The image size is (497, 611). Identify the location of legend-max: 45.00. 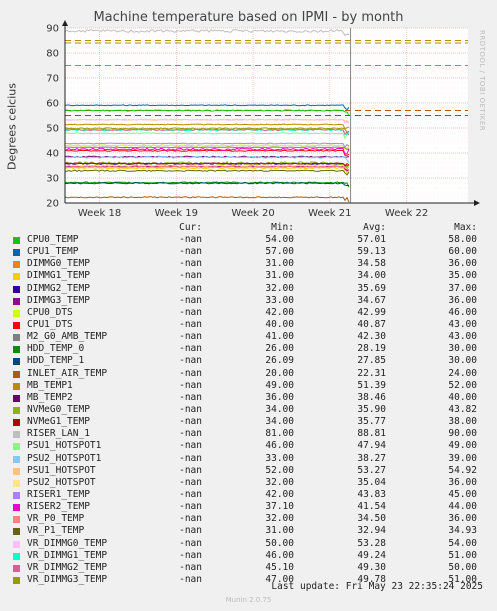
(462, 494).